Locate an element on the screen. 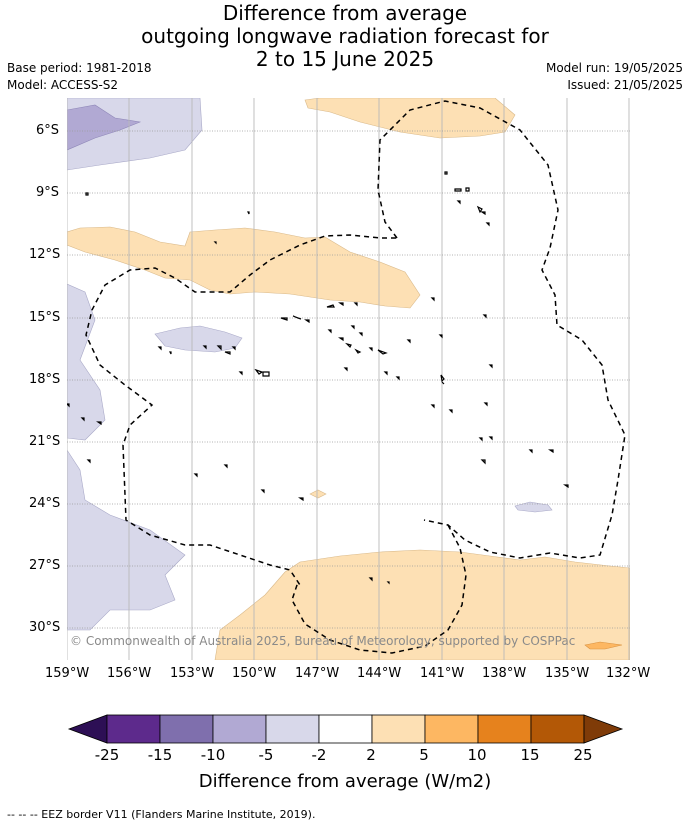 The image size is (690, 827). colorbar-label: Difference from average (W/m2) is located at coordinates (345, 781).